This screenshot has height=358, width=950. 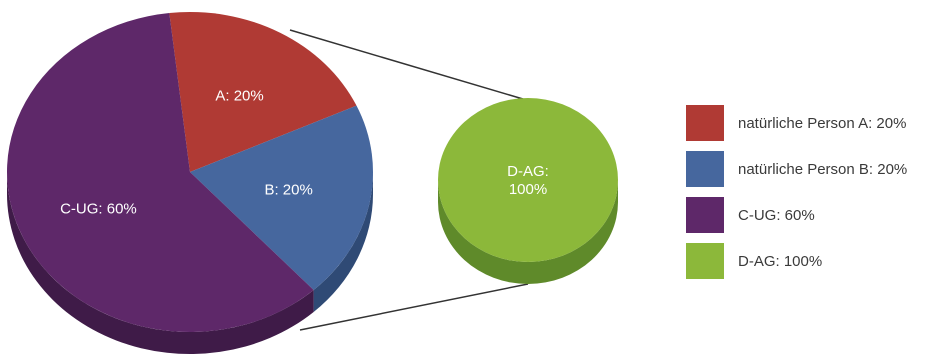 What do you see at coordinates (776, 215) in the screenshot?
I see `legend-label-c-ug-60: C-UG: 60%` at bounding box center [776, 215].